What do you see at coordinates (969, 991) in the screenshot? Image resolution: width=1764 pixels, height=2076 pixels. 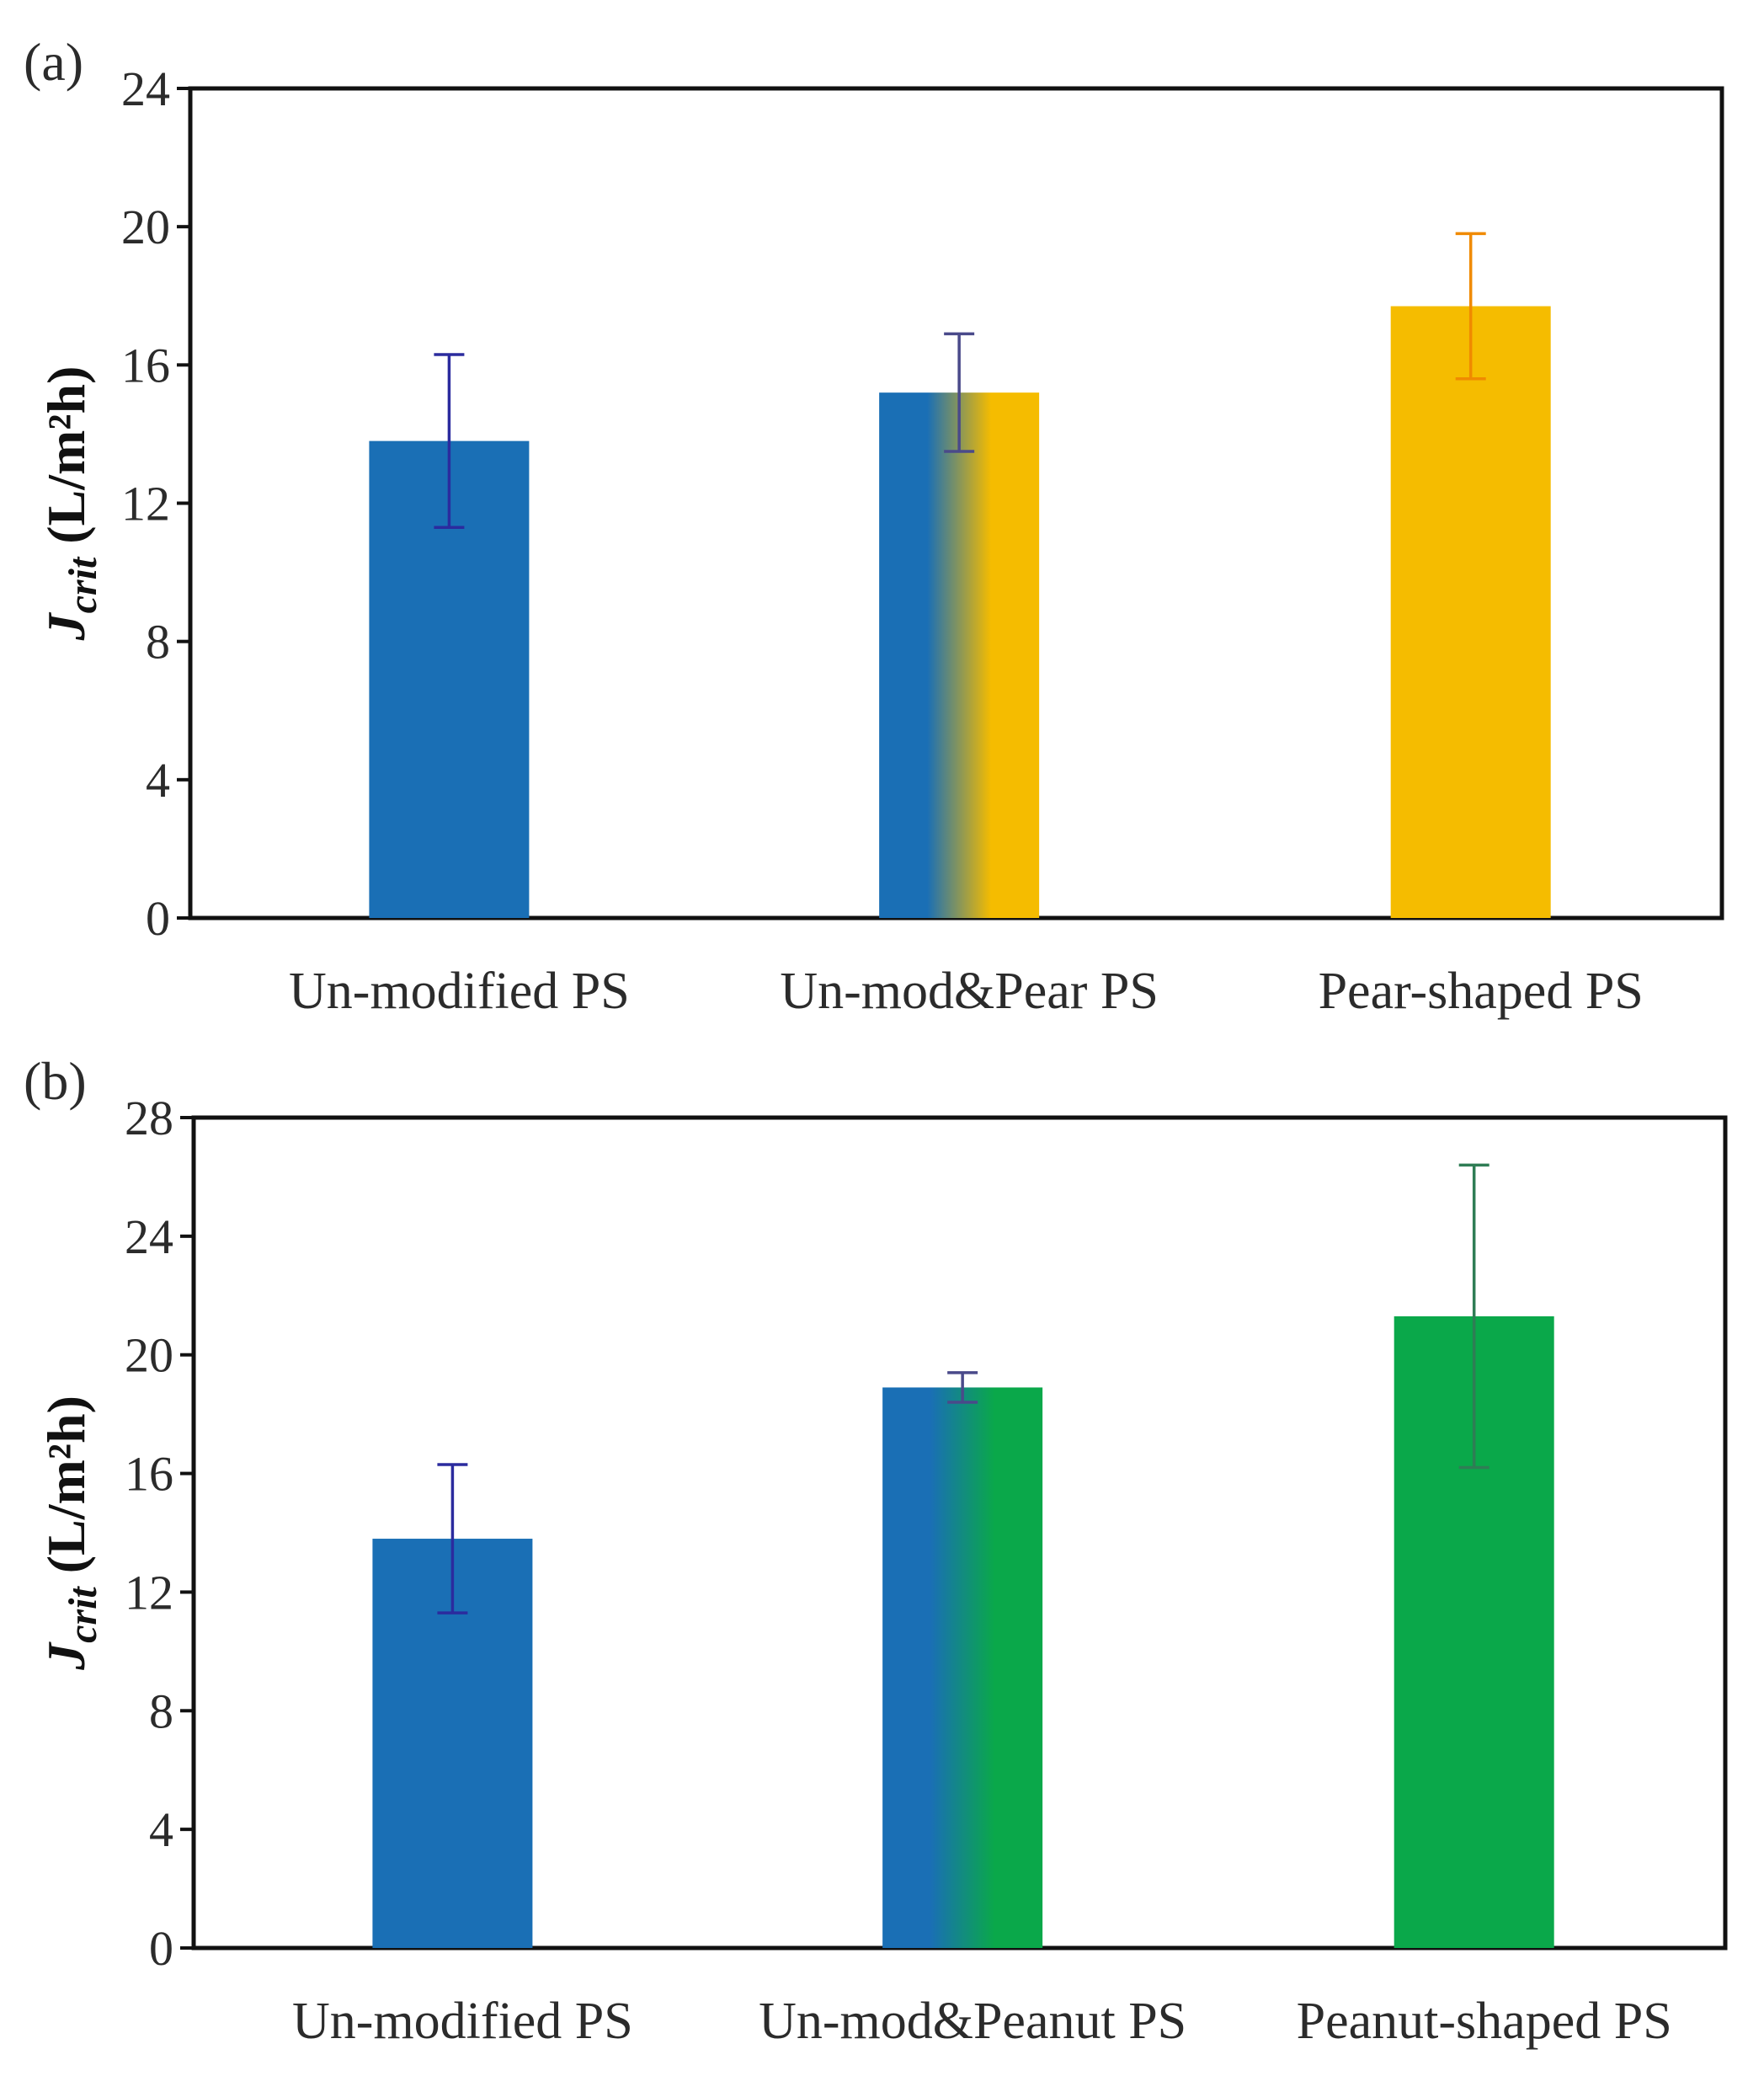 I see `category-label: Un-mod&Pear PS` at bounding box center [969, 991].